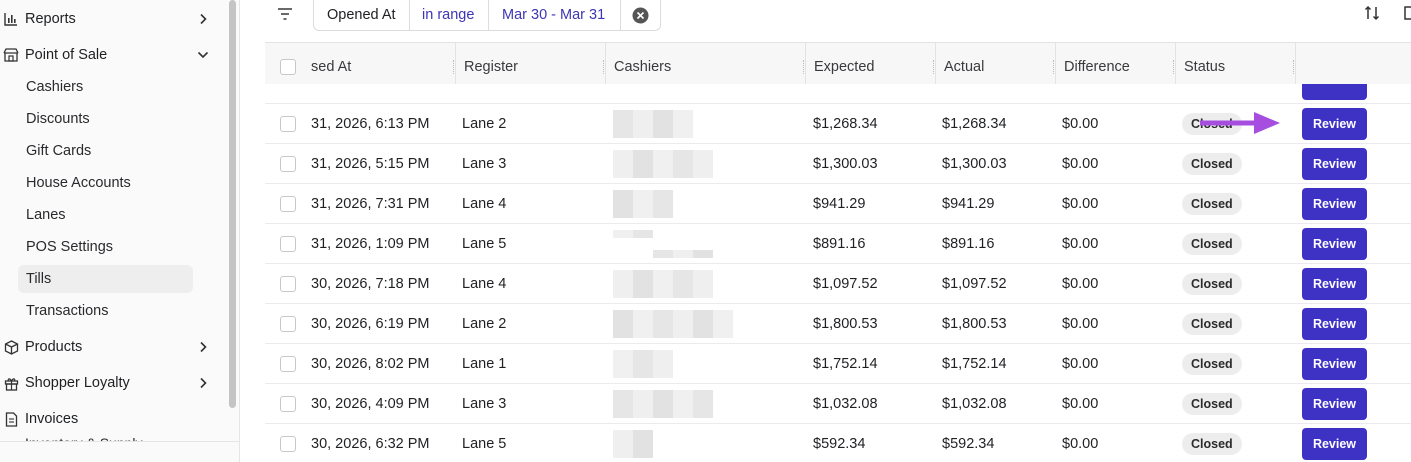  Describe the element at coordinates (554, 15) in the screenshot. I see `filter-value-chip: Mar 30 - Mar 31` at that location.